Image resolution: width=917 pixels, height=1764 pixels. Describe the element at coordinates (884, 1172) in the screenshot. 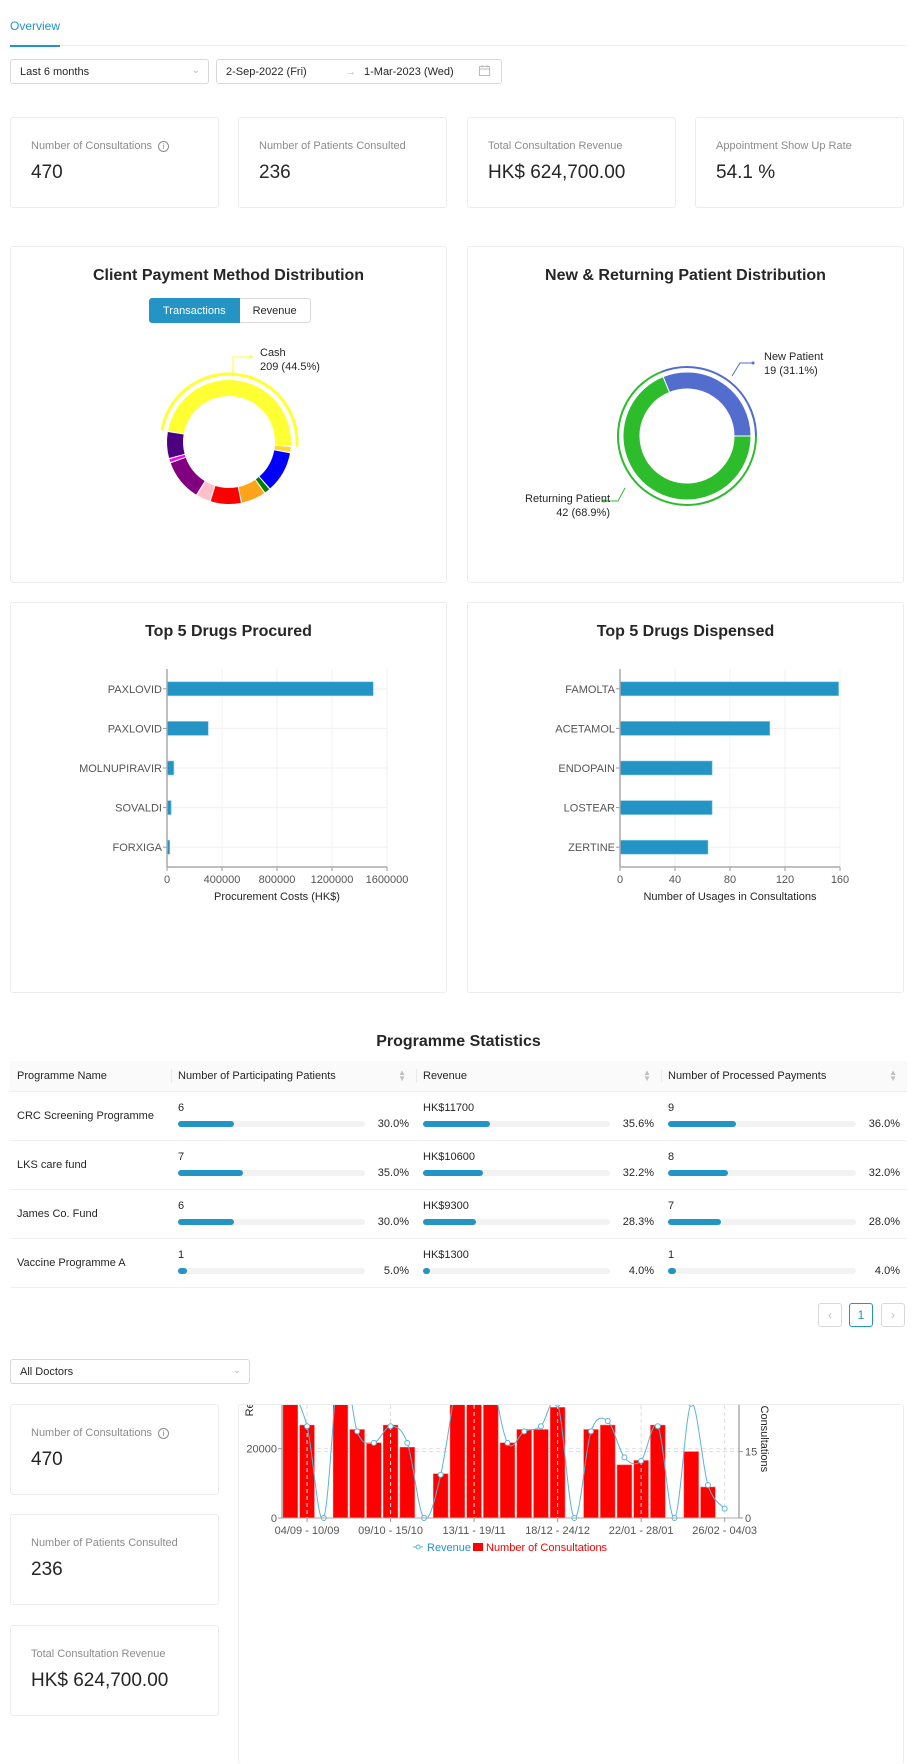

I see `cell-percent: 32.0%` at that location.